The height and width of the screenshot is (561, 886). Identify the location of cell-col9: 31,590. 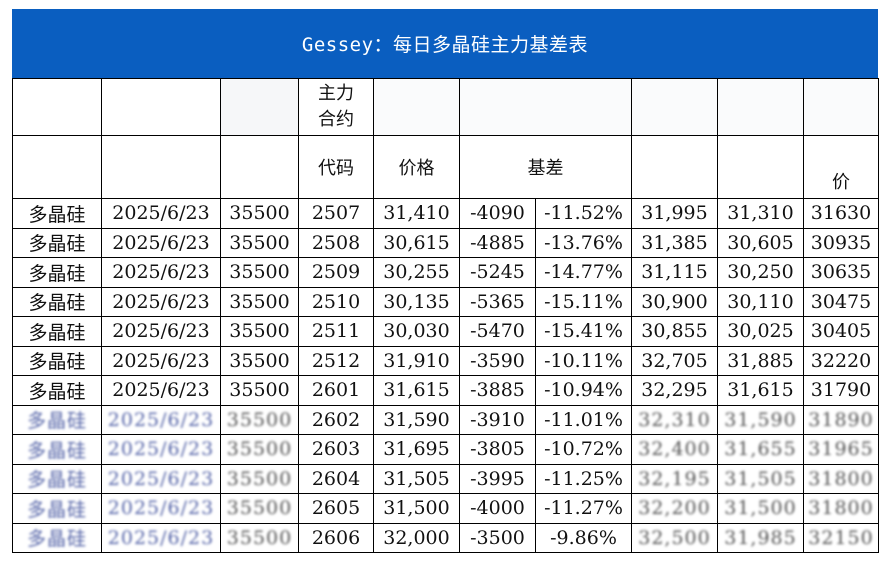
(760, 419).